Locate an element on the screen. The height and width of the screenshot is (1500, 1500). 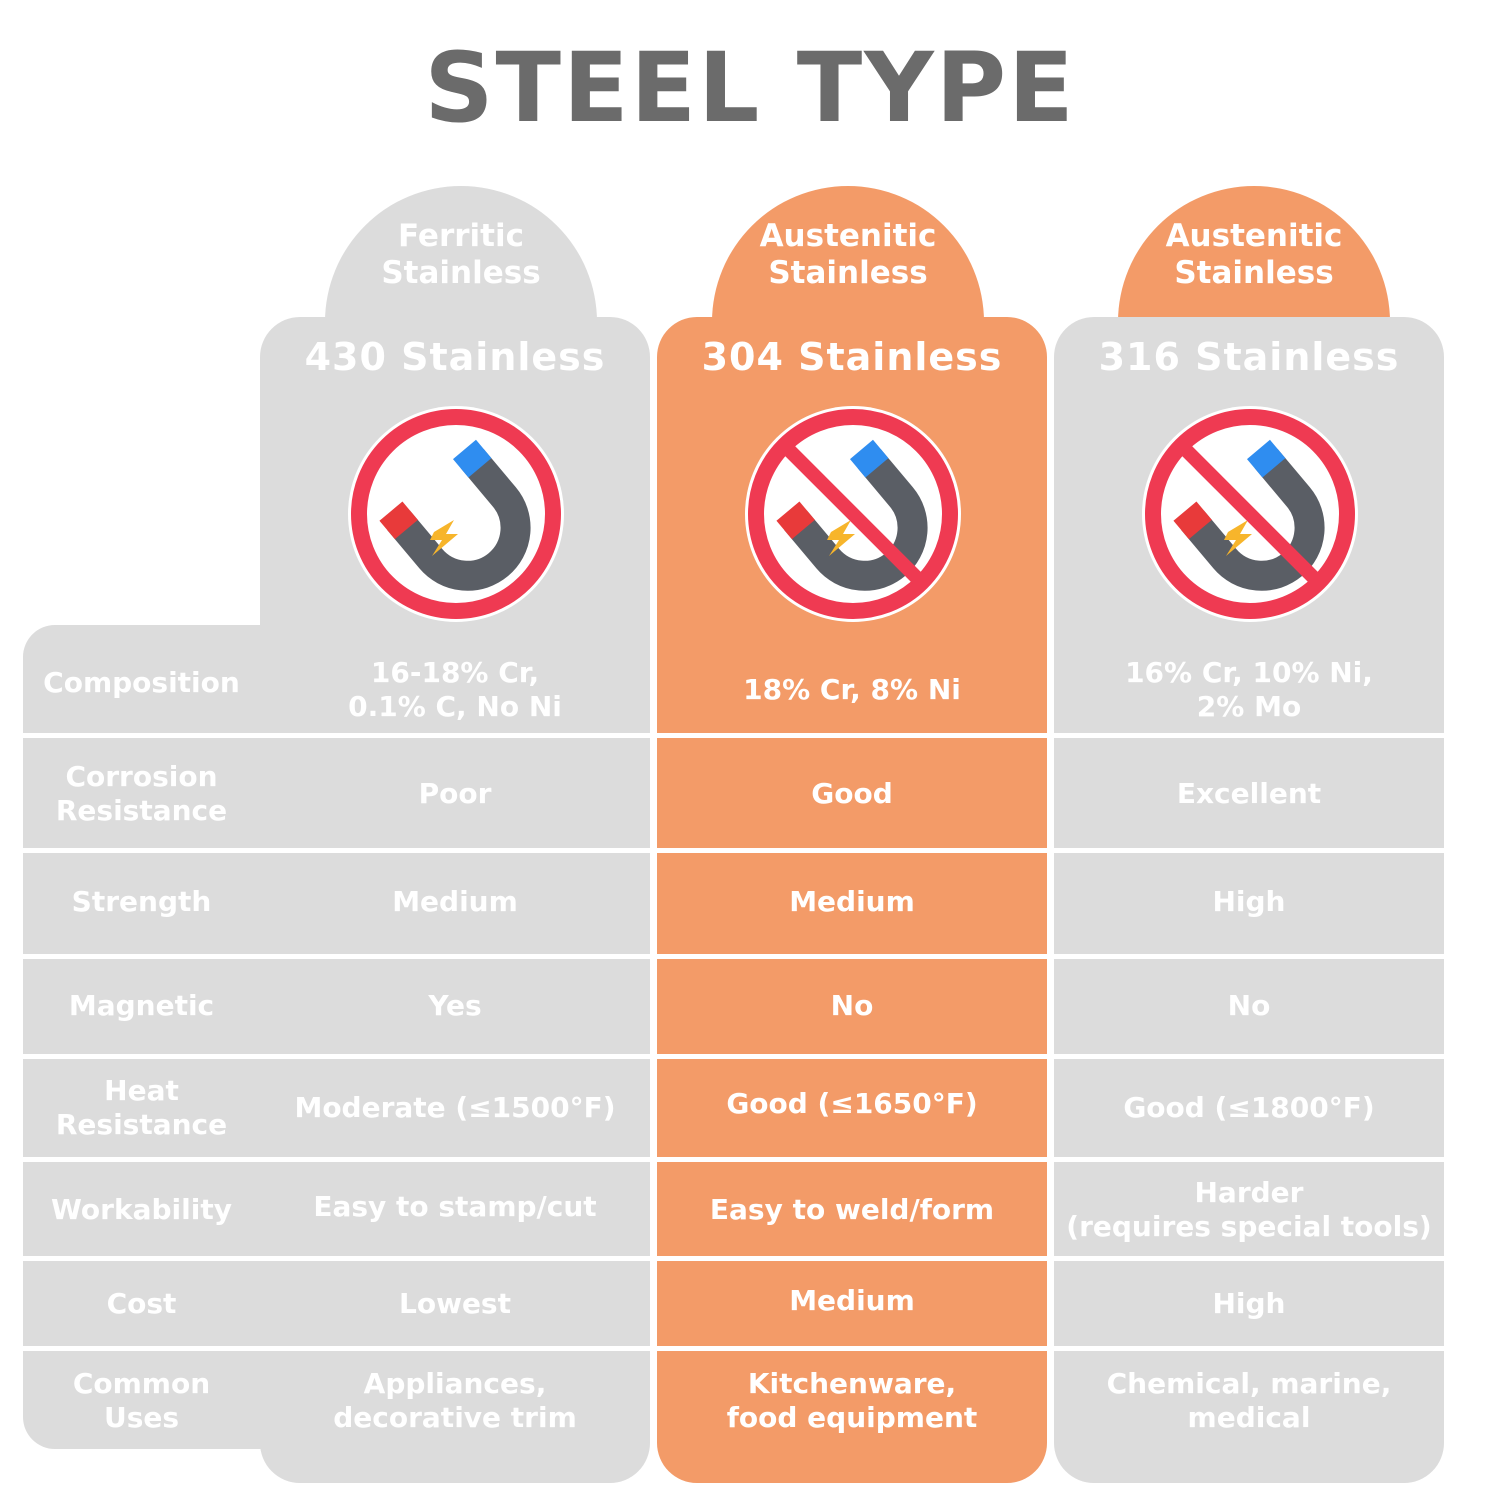
row-label-strength: Strength is located at coordinates (141, 901).